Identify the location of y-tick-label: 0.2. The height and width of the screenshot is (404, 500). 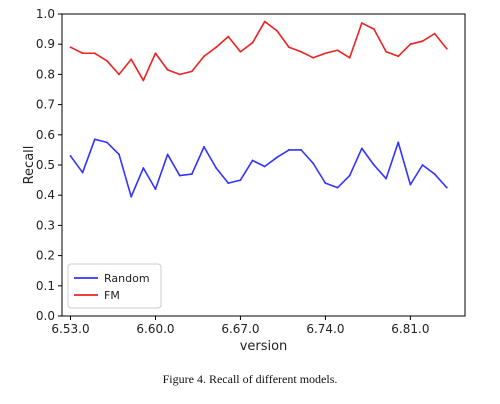
(45, 256).